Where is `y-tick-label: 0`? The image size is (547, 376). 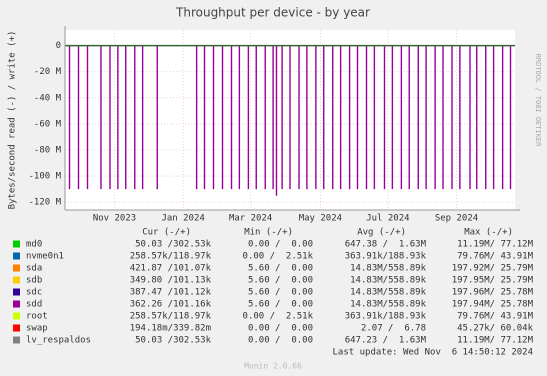 y-tick-label: 0 is located at coordinates (58, 46).